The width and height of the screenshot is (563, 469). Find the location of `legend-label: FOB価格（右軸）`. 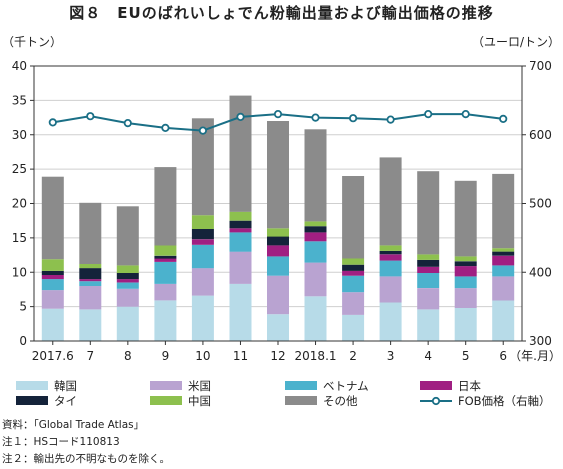

legend-label: FOB価格（右軸） is located at coordinates (504, 401).